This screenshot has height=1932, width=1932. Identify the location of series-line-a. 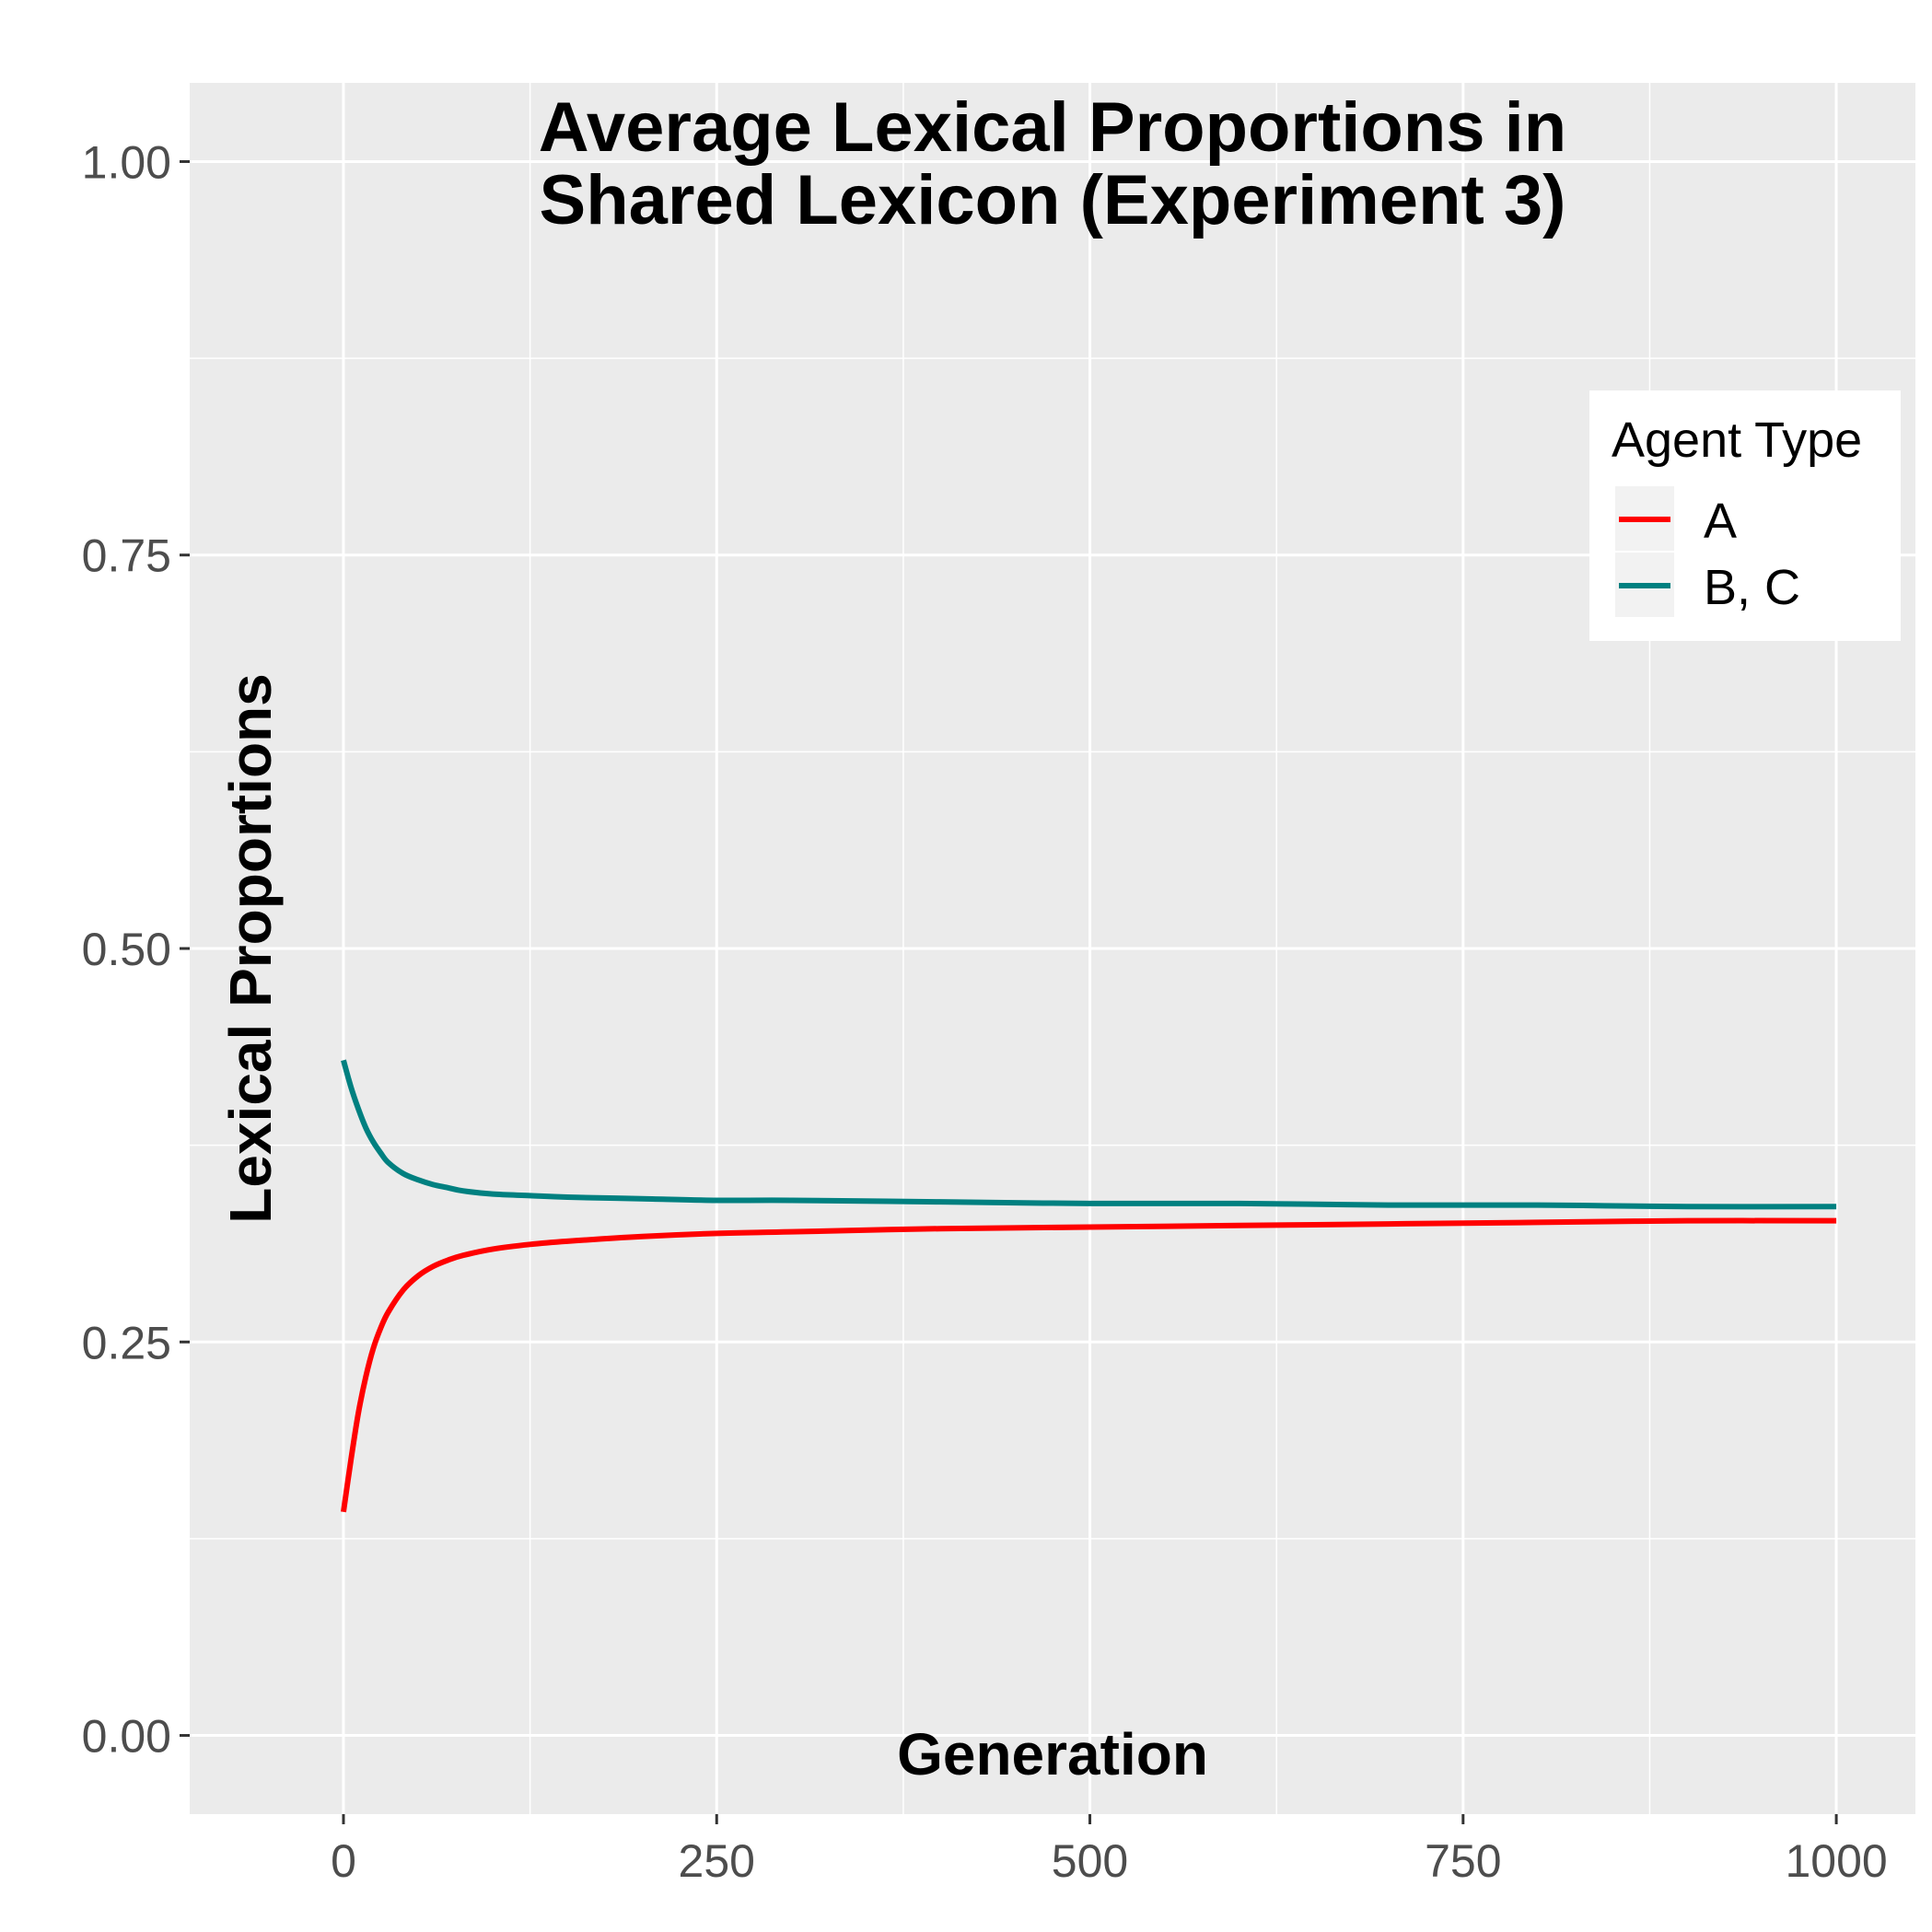
(1089, 1365).